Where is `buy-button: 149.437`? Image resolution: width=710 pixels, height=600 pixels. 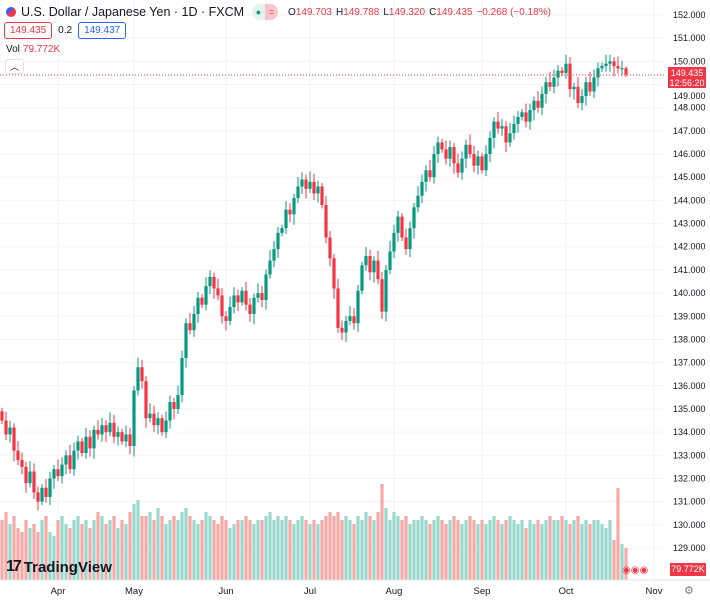
buy-button: 149.437 is located at coordinates (102, 30).